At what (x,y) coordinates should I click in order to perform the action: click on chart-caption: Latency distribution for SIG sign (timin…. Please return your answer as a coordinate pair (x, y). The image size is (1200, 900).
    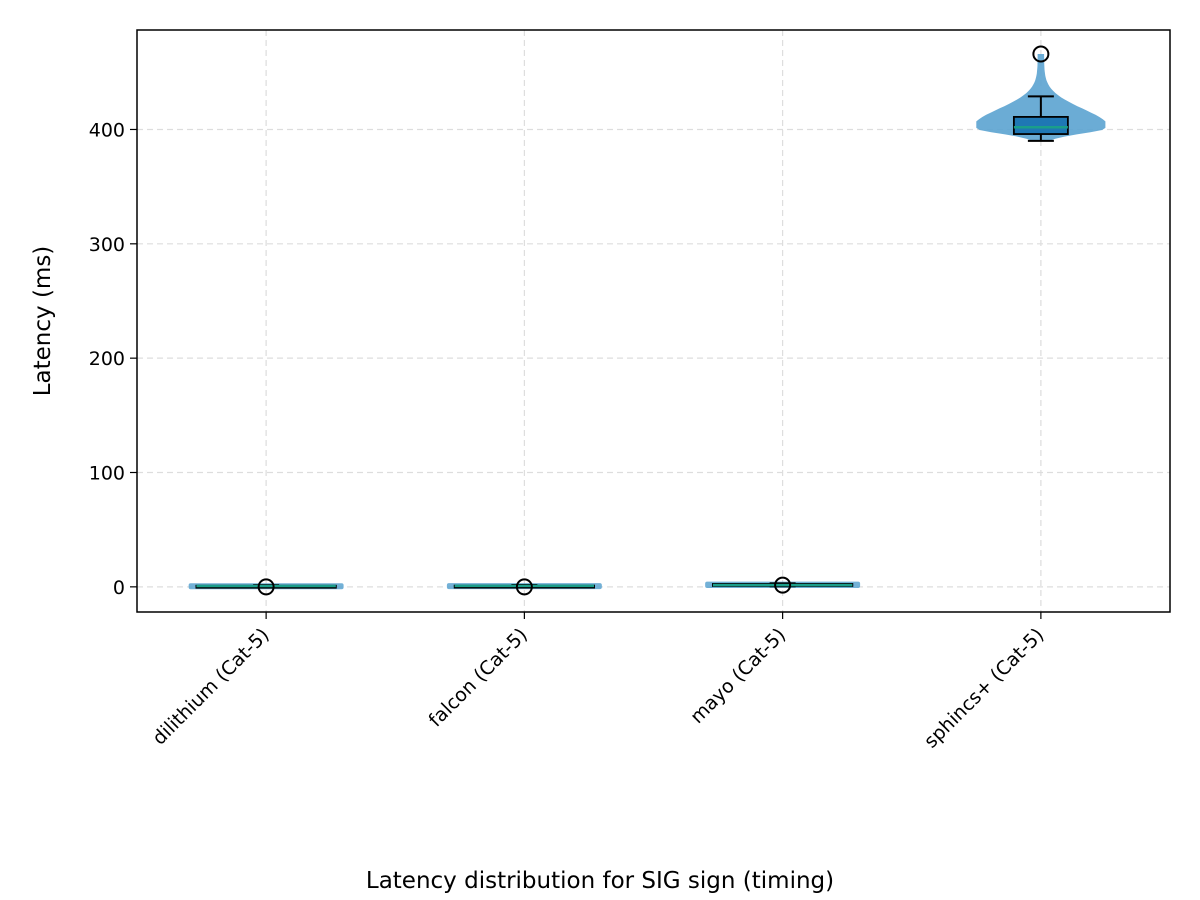
    Looking at the image, I should click on (600, 881).